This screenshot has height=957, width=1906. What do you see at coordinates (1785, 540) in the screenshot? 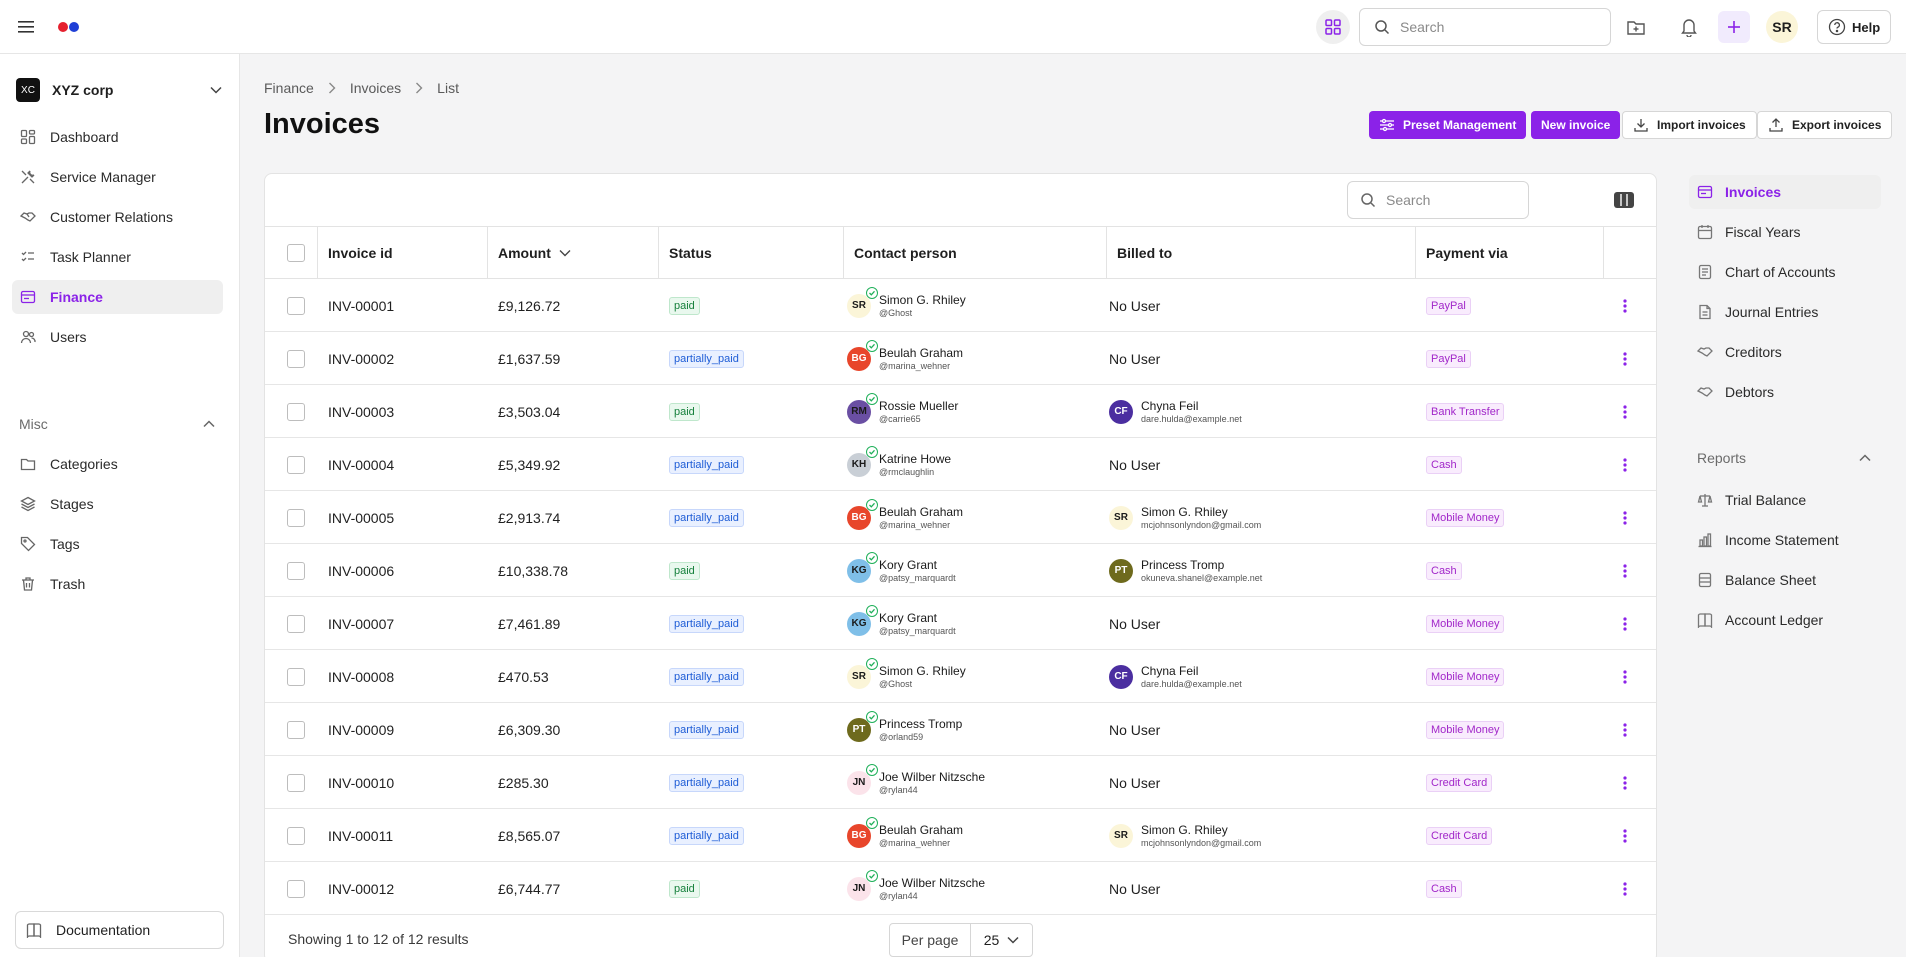
I see `report-income-statement: Income Statement` at bounding box center [1785, 540].